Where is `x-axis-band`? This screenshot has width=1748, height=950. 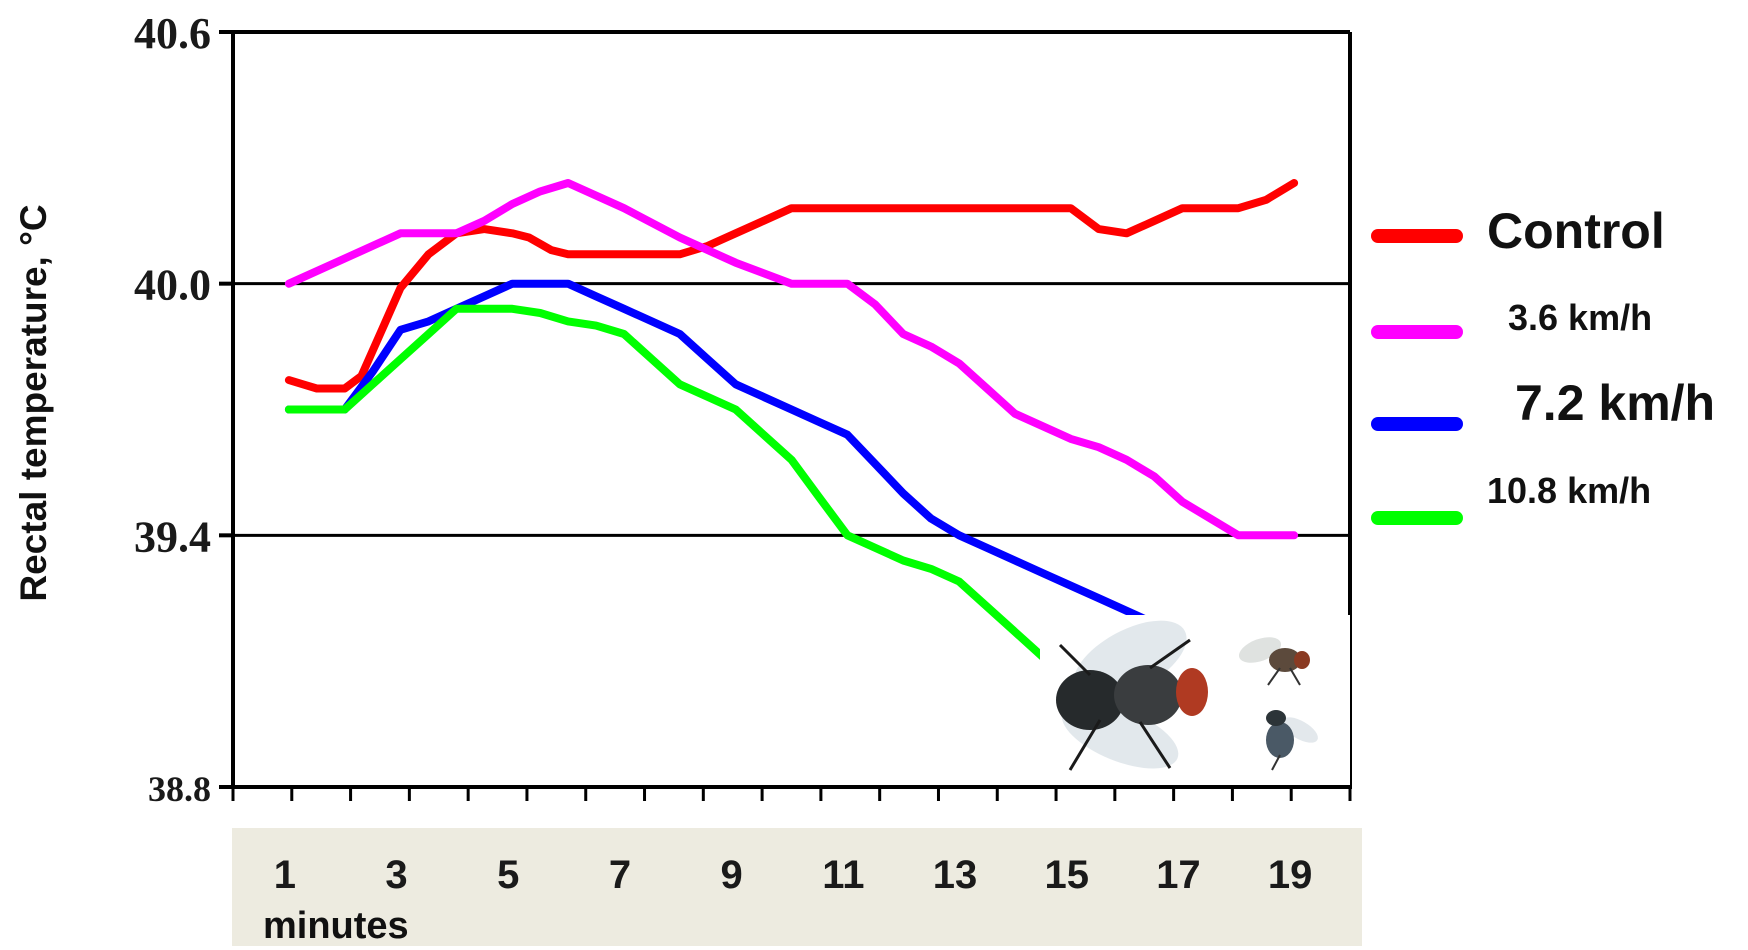
x-axis-band is located at coordinates (797, 887).